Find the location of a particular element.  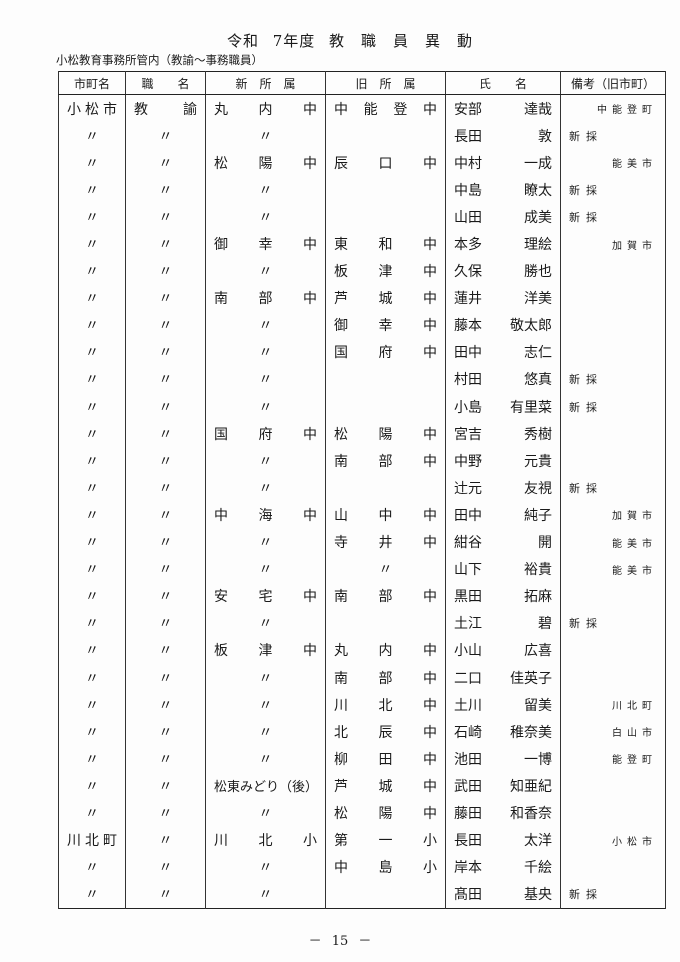

former-city: 中能登町 is located at coordinates (627, 111).